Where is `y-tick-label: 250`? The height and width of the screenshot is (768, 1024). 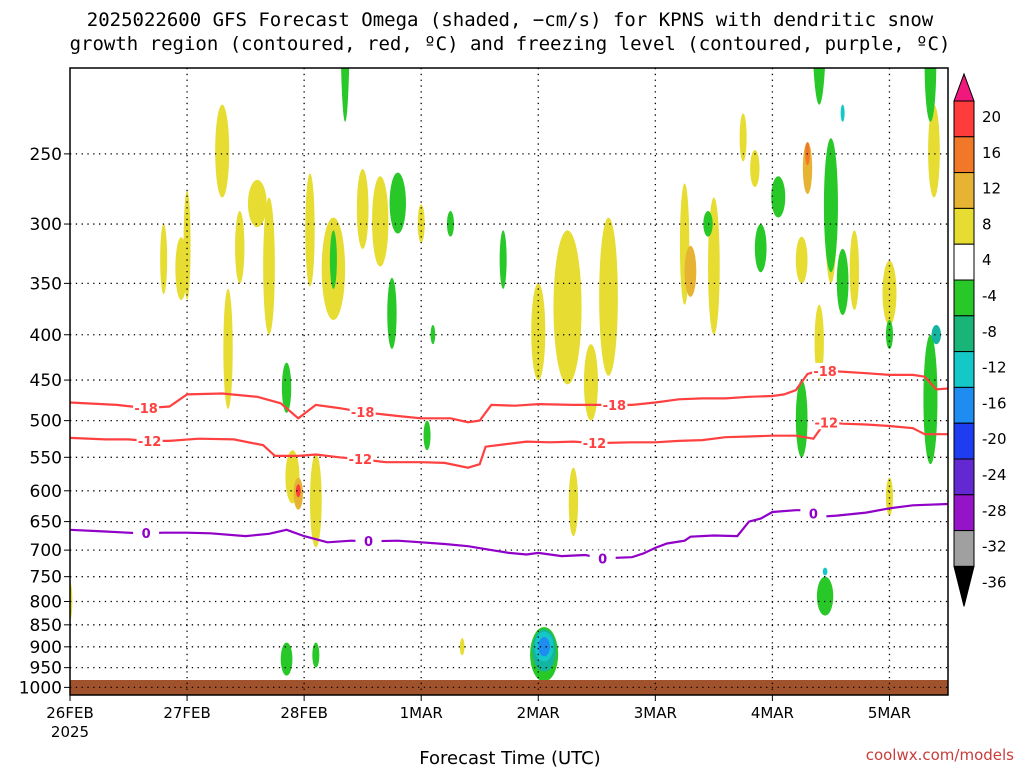
y-tick-label: 250 is located at coordinates (46, 155).